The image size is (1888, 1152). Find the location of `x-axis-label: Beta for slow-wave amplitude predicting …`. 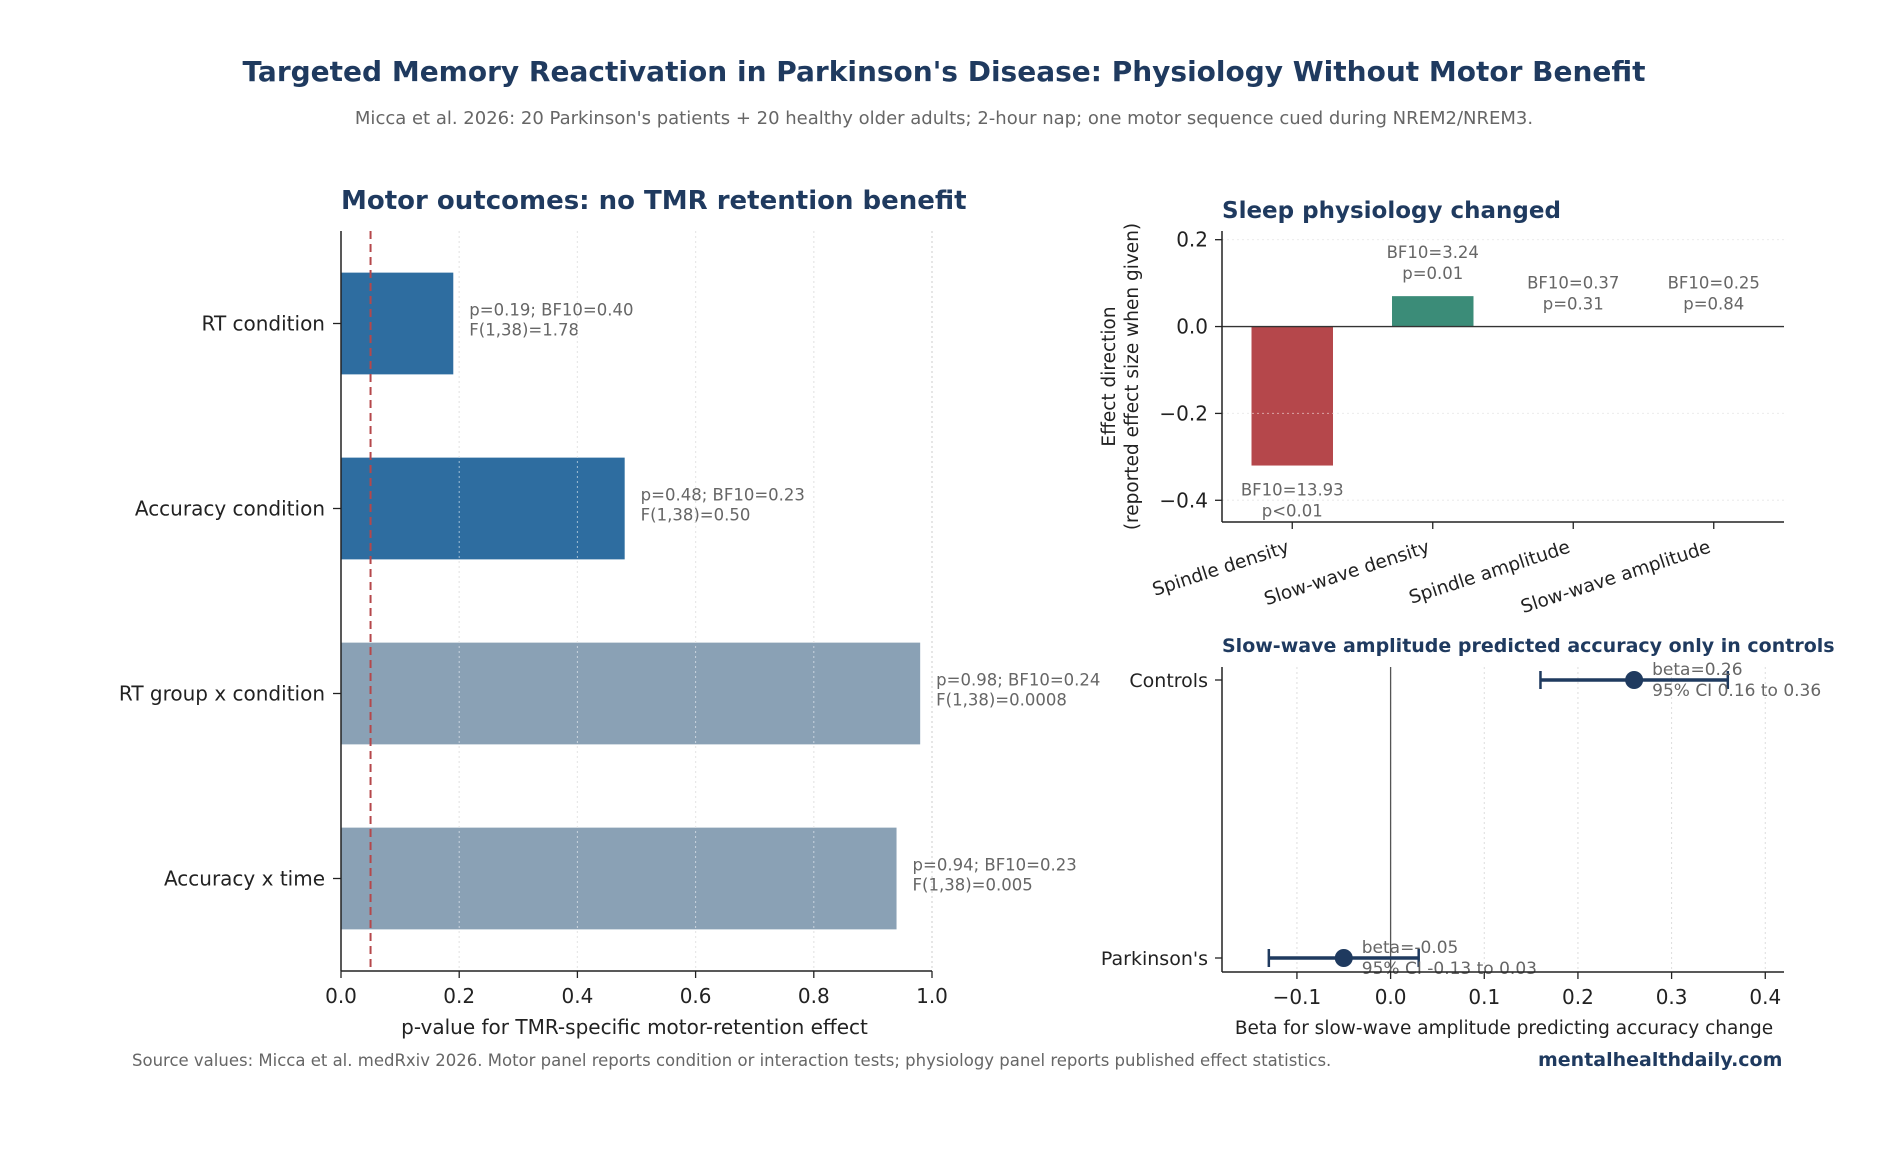

x-axis-label: Beta for slow-wave amplitude predicting … is located at coordinates (1504, 1028).